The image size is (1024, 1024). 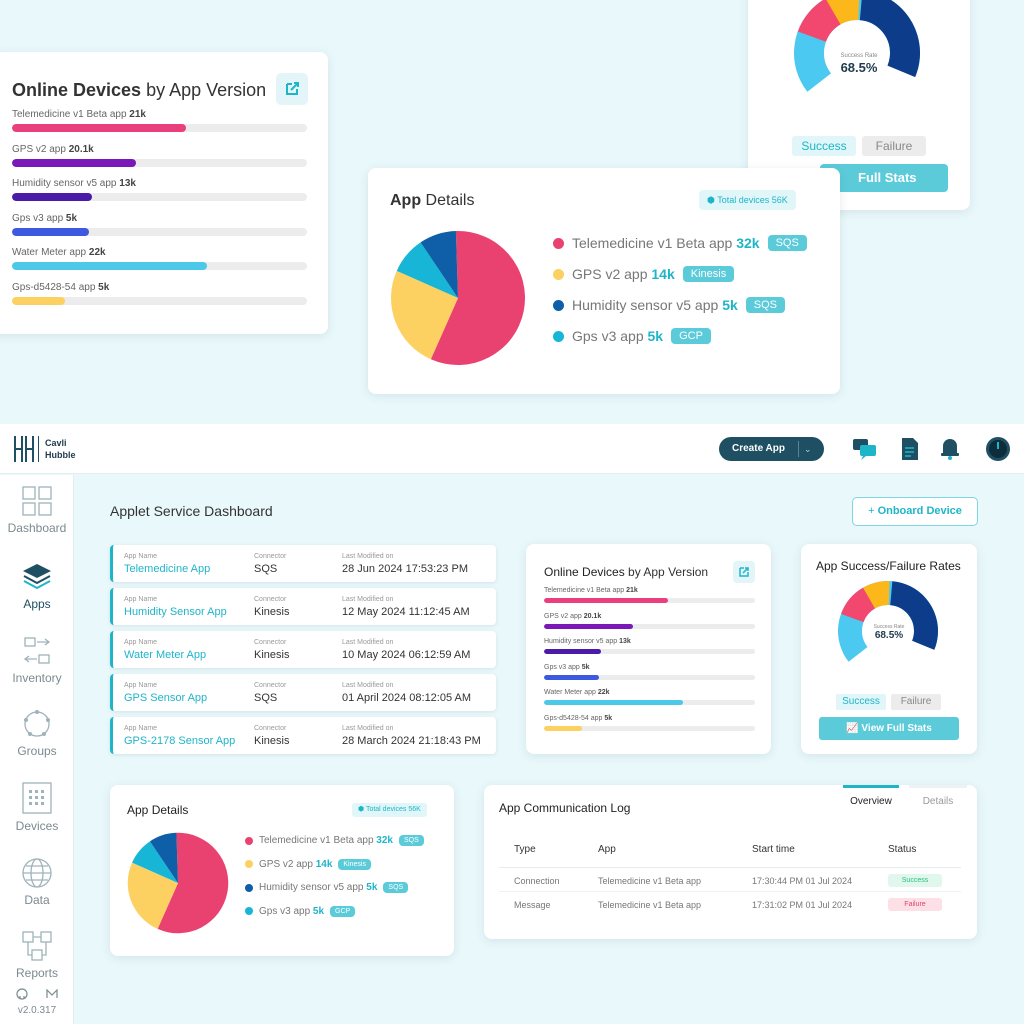 I want to click on device-count: 22k, so click(x=97, y=252).